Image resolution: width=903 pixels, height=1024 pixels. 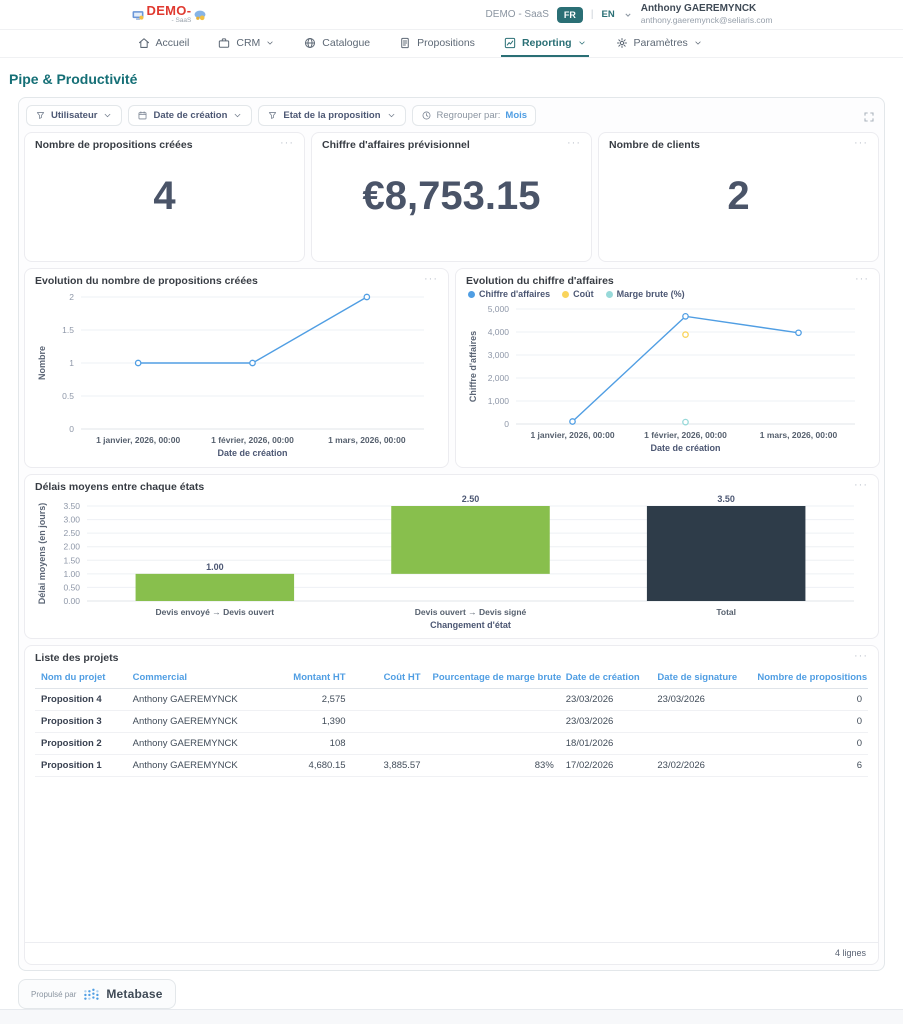 I want to click on legend-item-cou-t: Coût, so click(x=578, y=294).